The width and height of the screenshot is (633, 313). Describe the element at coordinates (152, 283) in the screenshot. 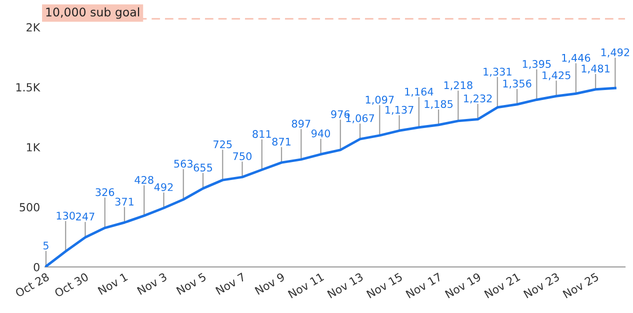

I see `x-tick-label: Nov 3` at that location.